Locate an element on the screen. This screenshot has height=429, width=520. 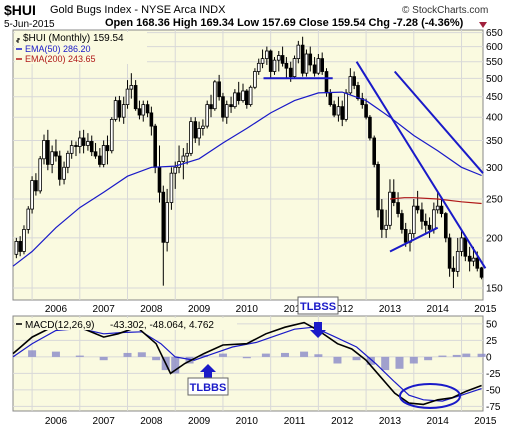
x-tick-label: 2007 is located at coordinates (104, 309).